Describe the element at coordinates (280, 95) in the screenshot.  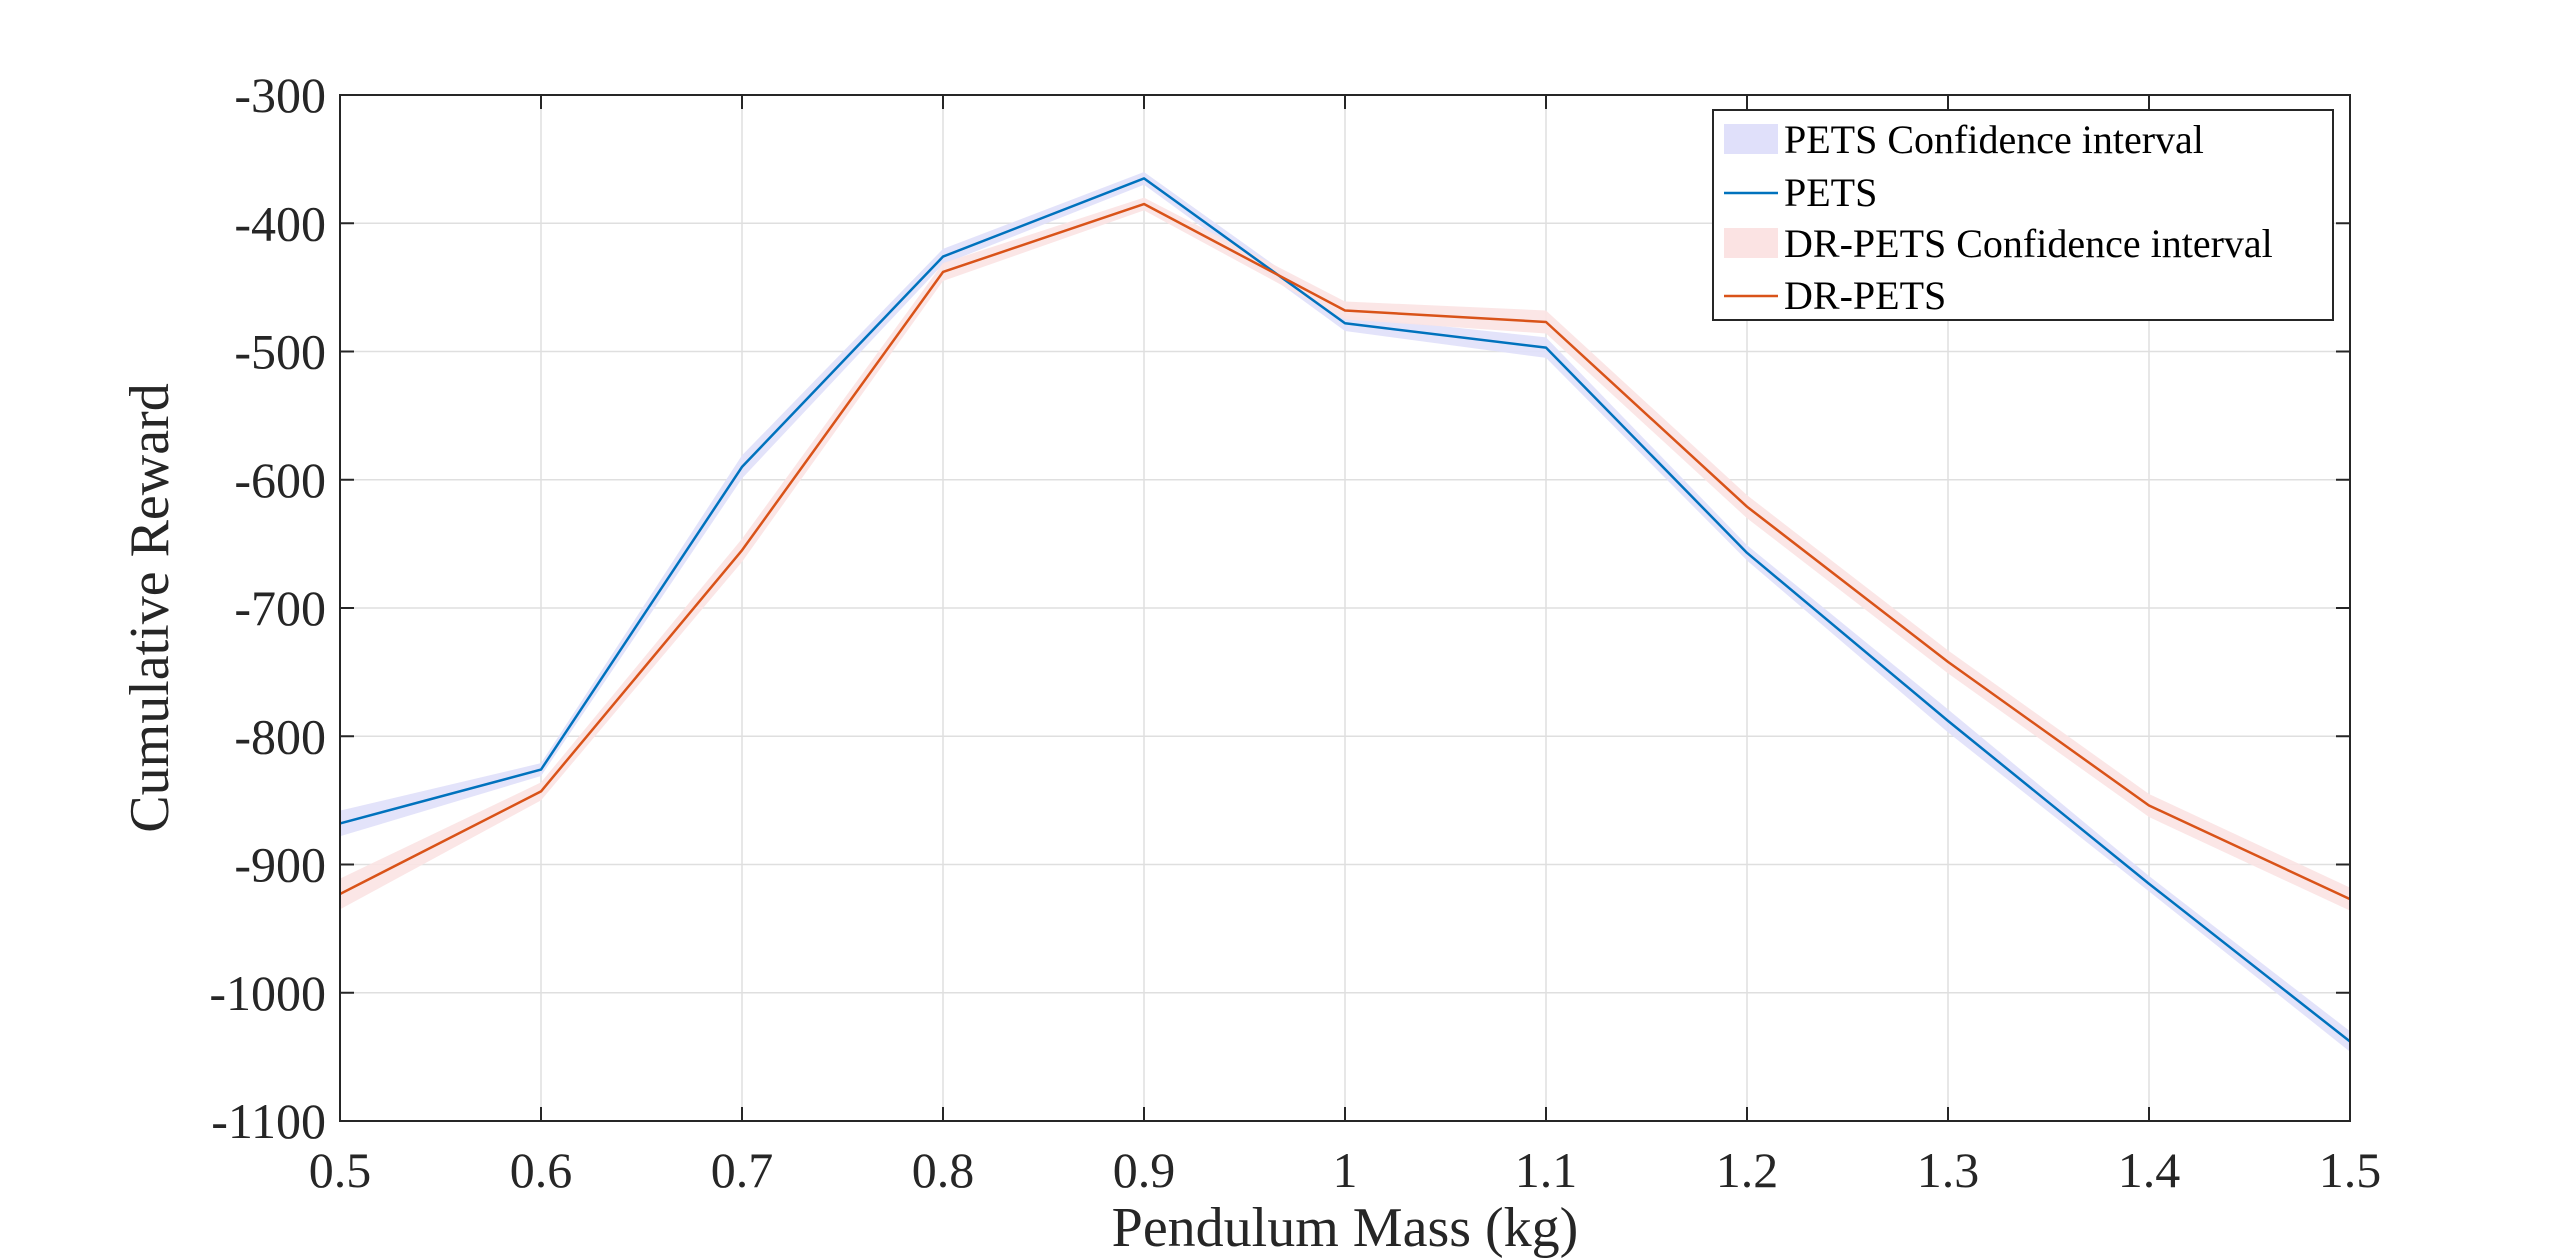
I see `y-tick-label: -300` at that location.